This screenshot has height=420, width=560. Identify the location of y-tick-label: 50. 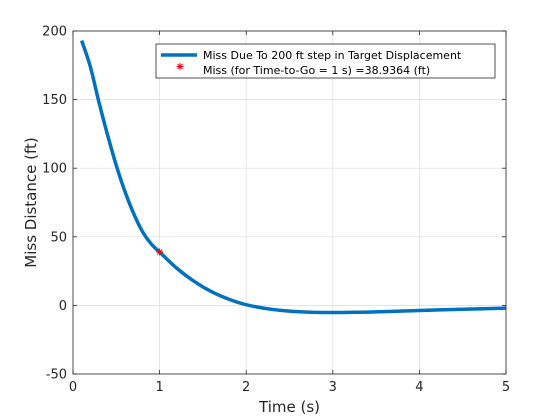
(58, 237).